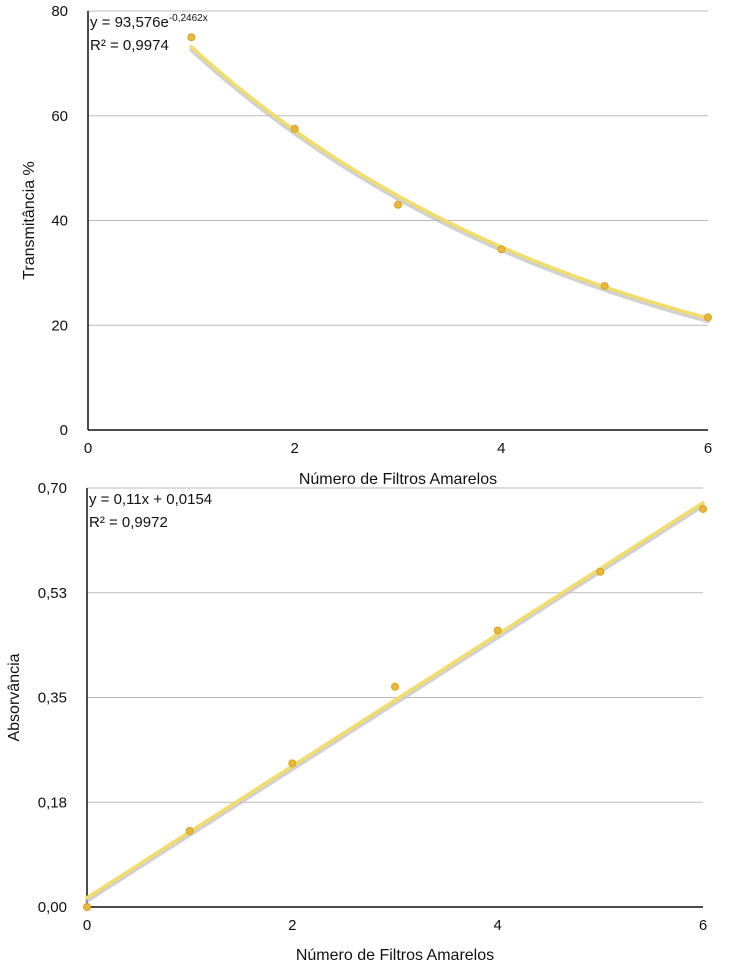  Describe the element at coordinates (59, 116) in the screenshot. I see `y-tick-label: 60` at that location.